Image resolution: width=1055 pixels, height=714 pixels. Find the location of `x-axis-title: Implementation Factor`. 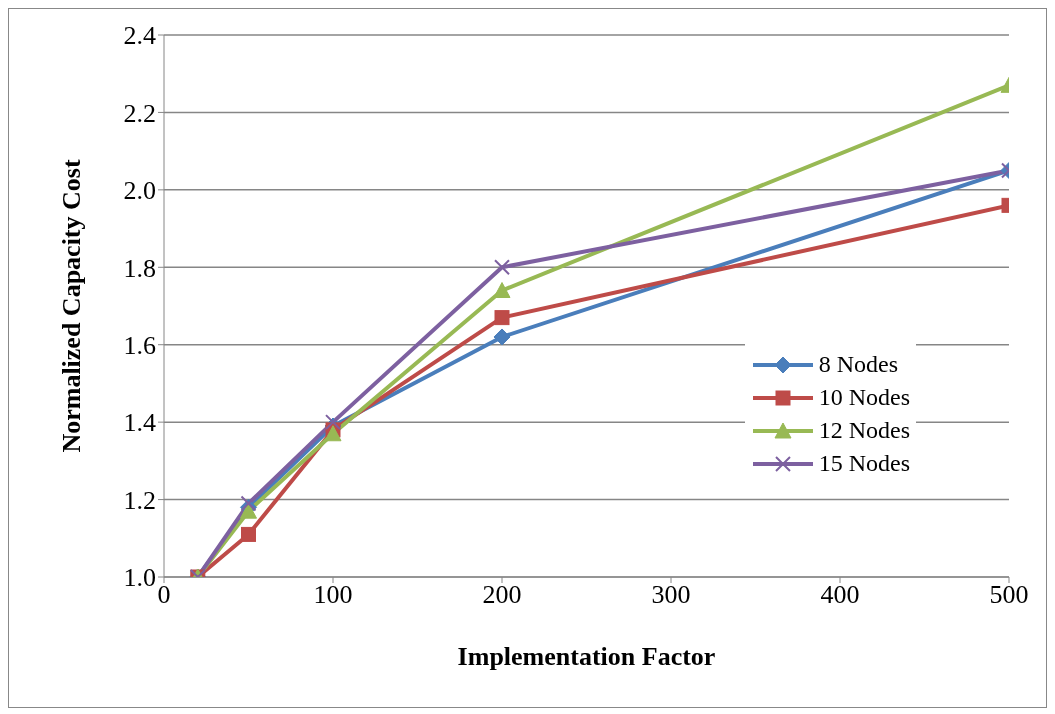

x-axis-title: Implementation Factor is located at coordinates (586, 656).